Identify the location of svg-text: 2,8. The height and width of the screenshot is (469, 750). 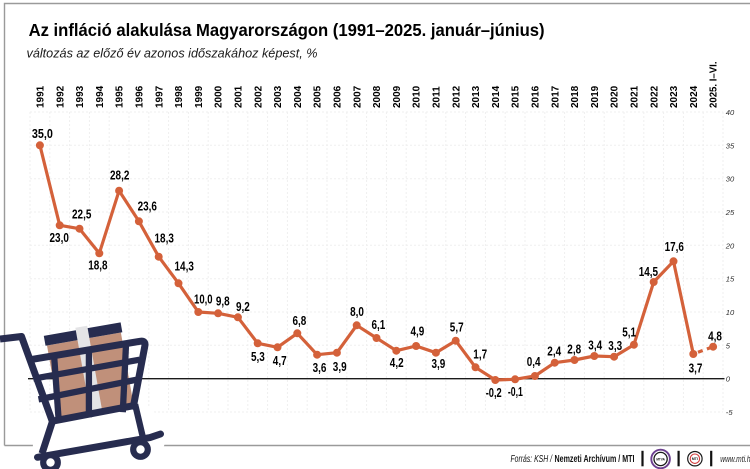
(574, 349).